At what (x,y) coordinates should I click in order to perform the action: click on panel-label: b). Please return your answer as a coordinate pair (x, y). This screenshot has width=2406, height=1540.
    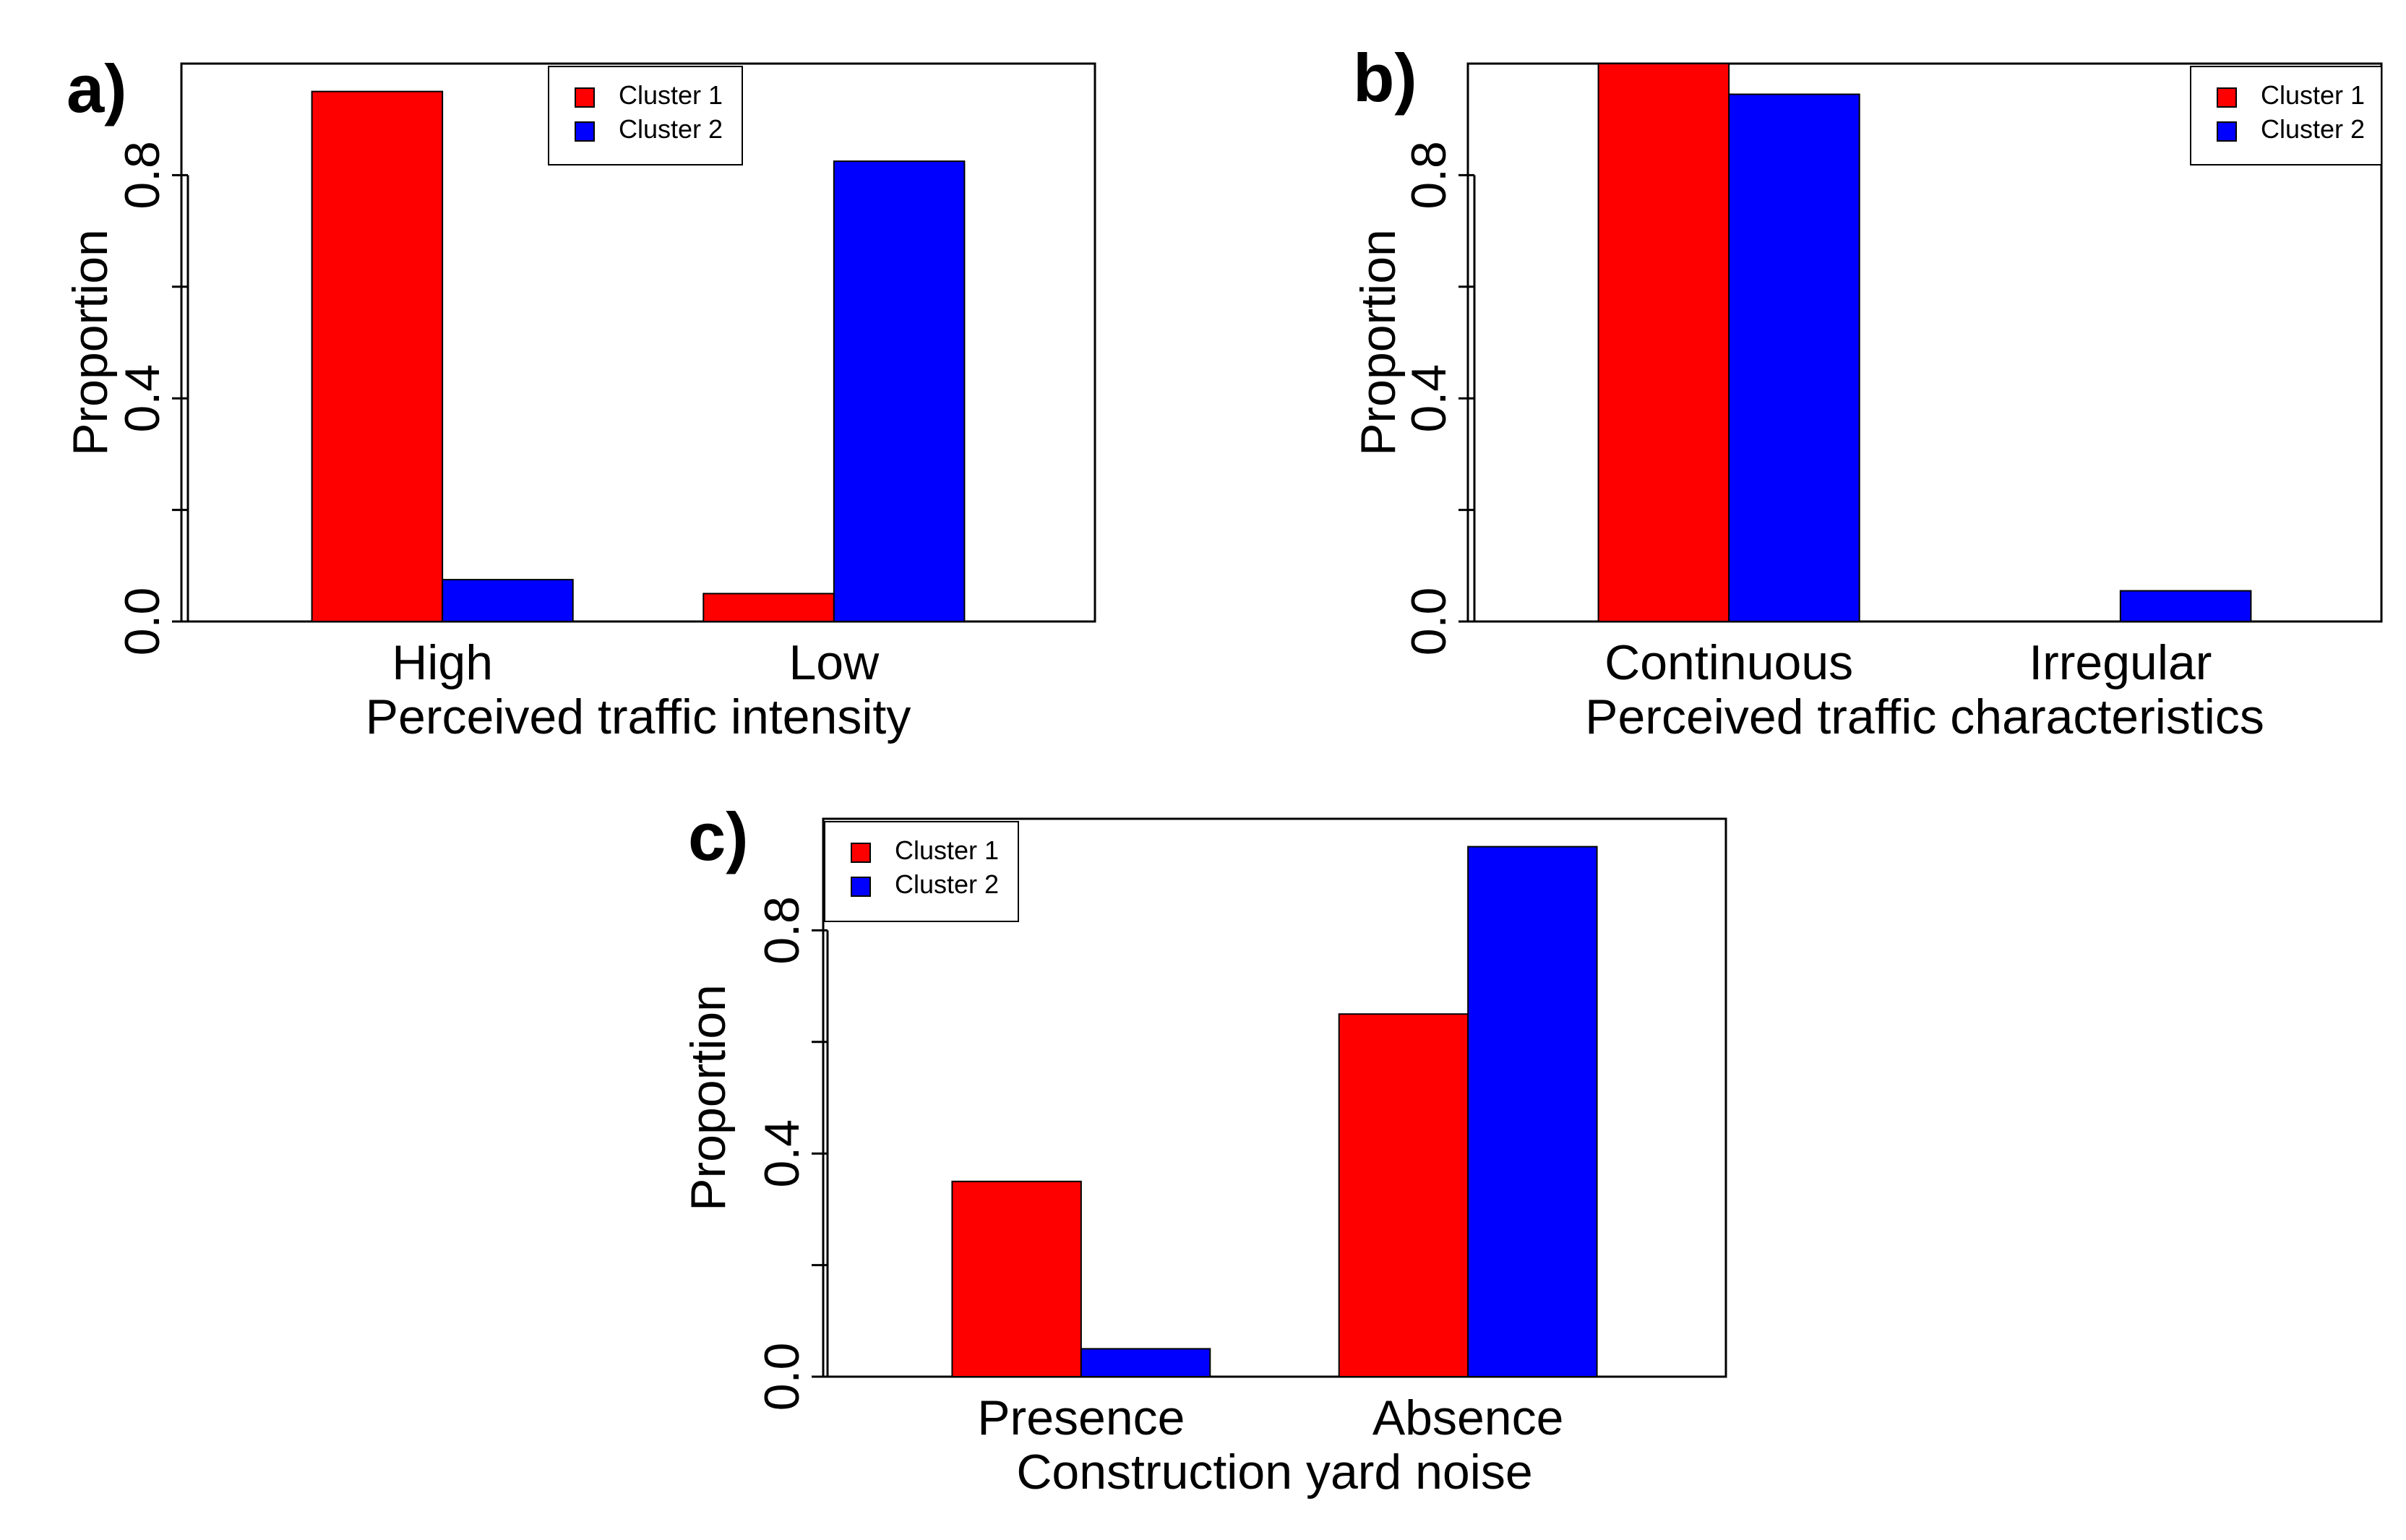
    Looking at the image, I should click on (1385, 78).